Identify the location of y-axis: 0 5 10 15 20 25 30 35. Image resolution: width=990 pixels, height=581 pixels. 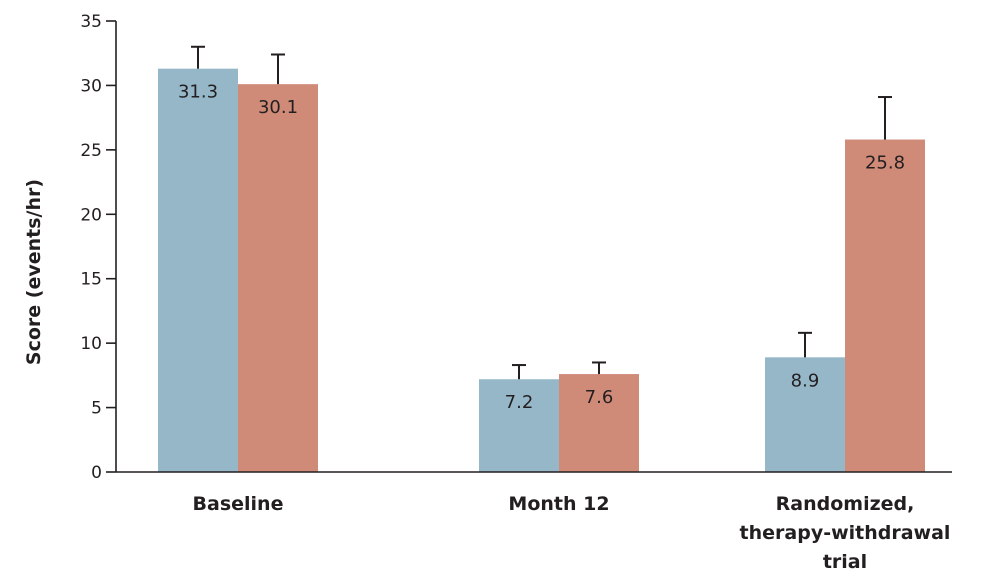
(98, 247).